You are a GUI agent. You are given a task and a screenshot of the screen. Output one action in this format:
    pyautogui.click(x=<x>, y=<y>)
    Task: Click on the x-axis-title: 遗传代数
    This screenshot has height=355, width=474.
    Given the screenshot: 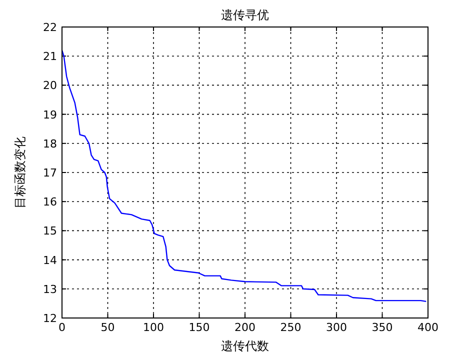 What is the action you would take?
    pyautogui.click(x=245, y=346)
    